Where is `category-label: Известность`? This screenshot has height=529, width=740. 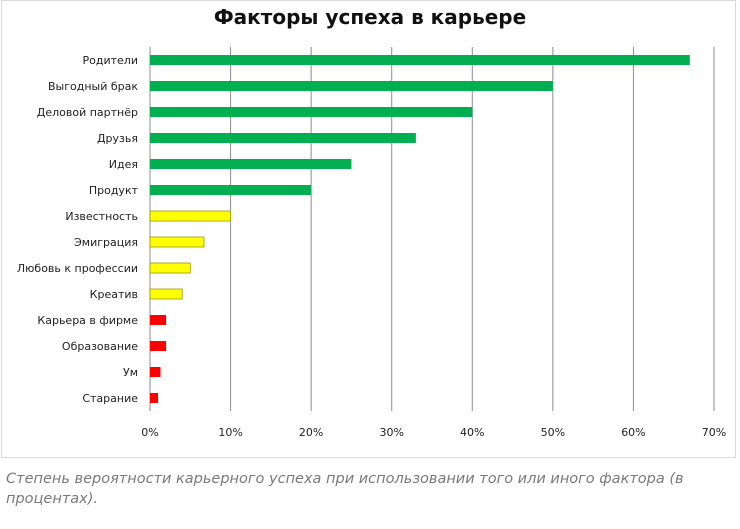 category-label: Известность is located at coordinates (101, 216).